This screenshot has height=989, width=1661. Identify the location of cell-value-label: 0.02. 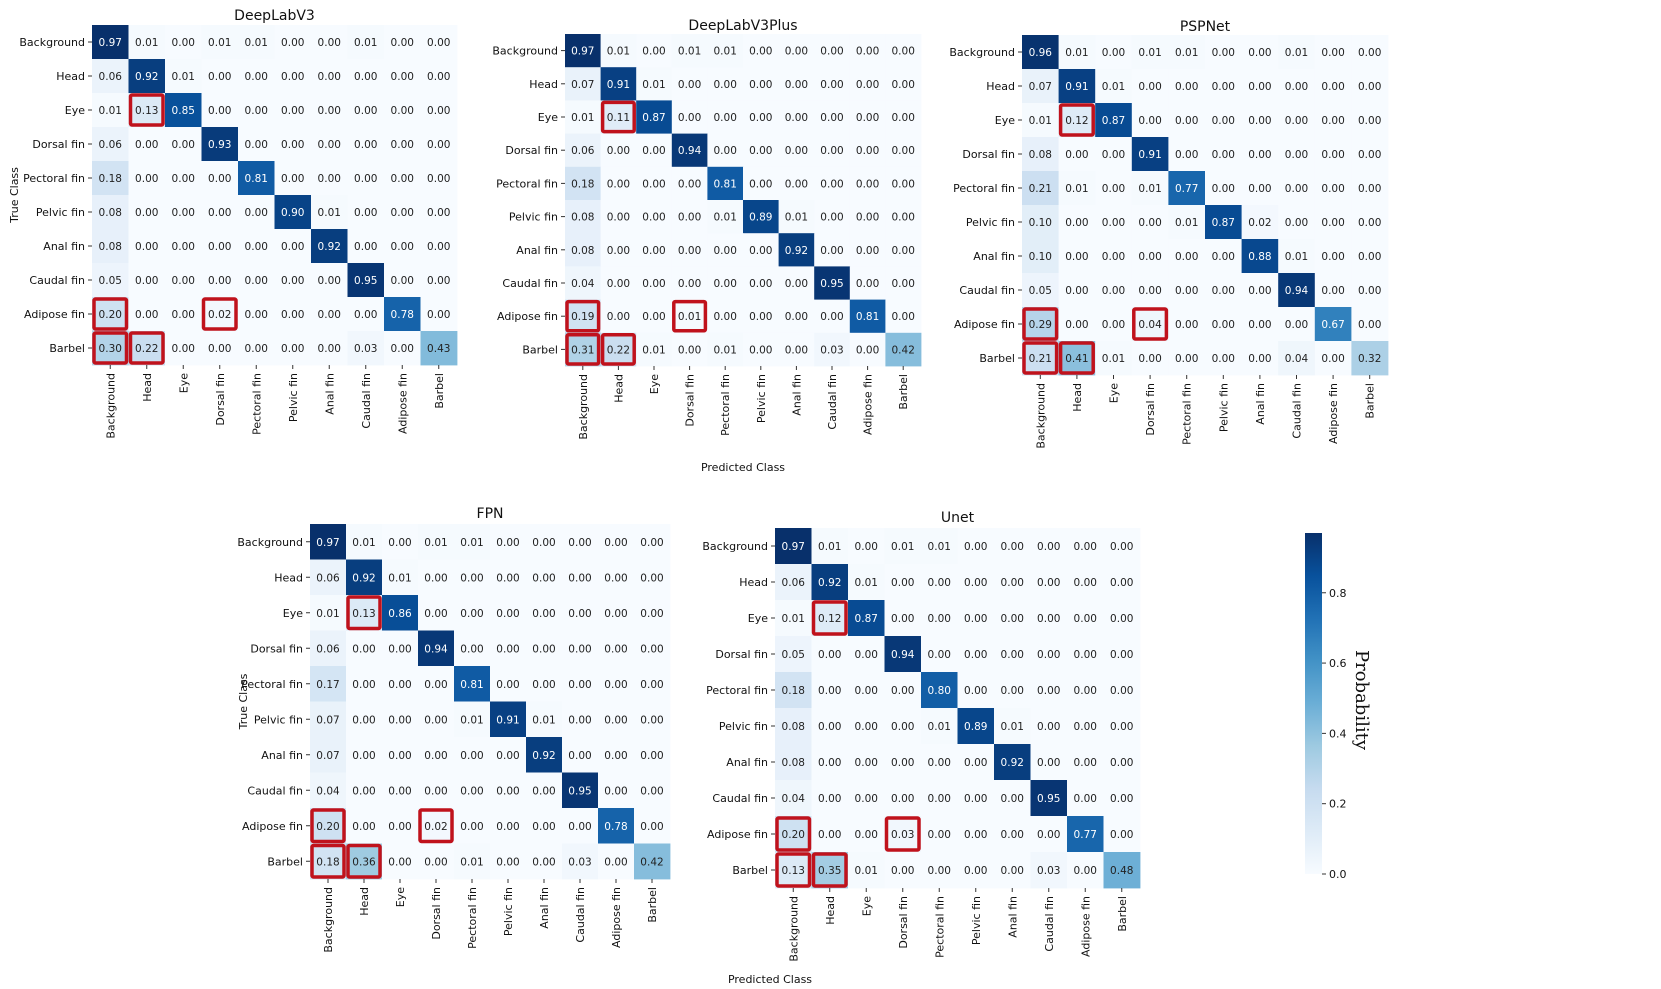
(219, 315).